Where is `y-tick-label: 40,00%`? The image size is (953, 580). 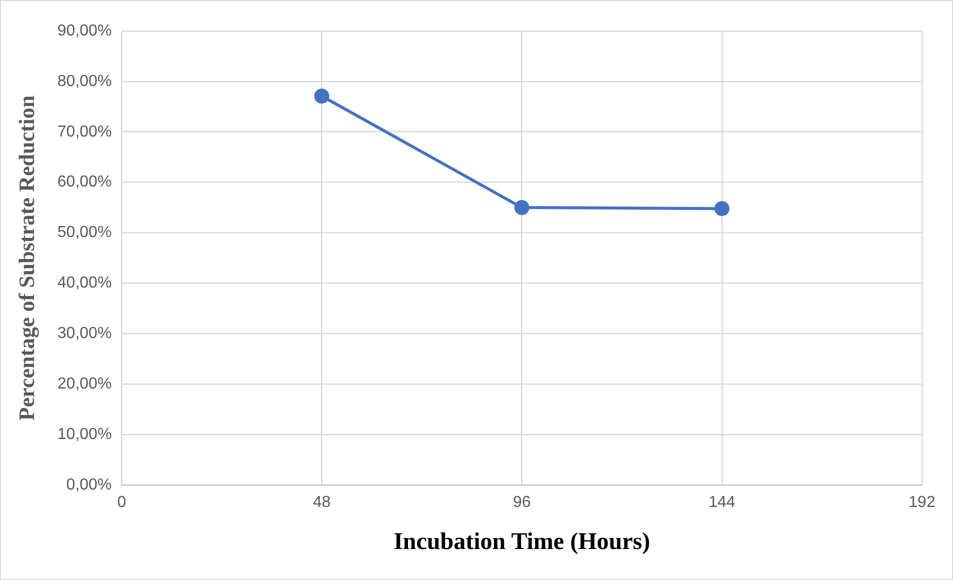
y-tick-label: 40,00% is located at coordinates (84, 283).